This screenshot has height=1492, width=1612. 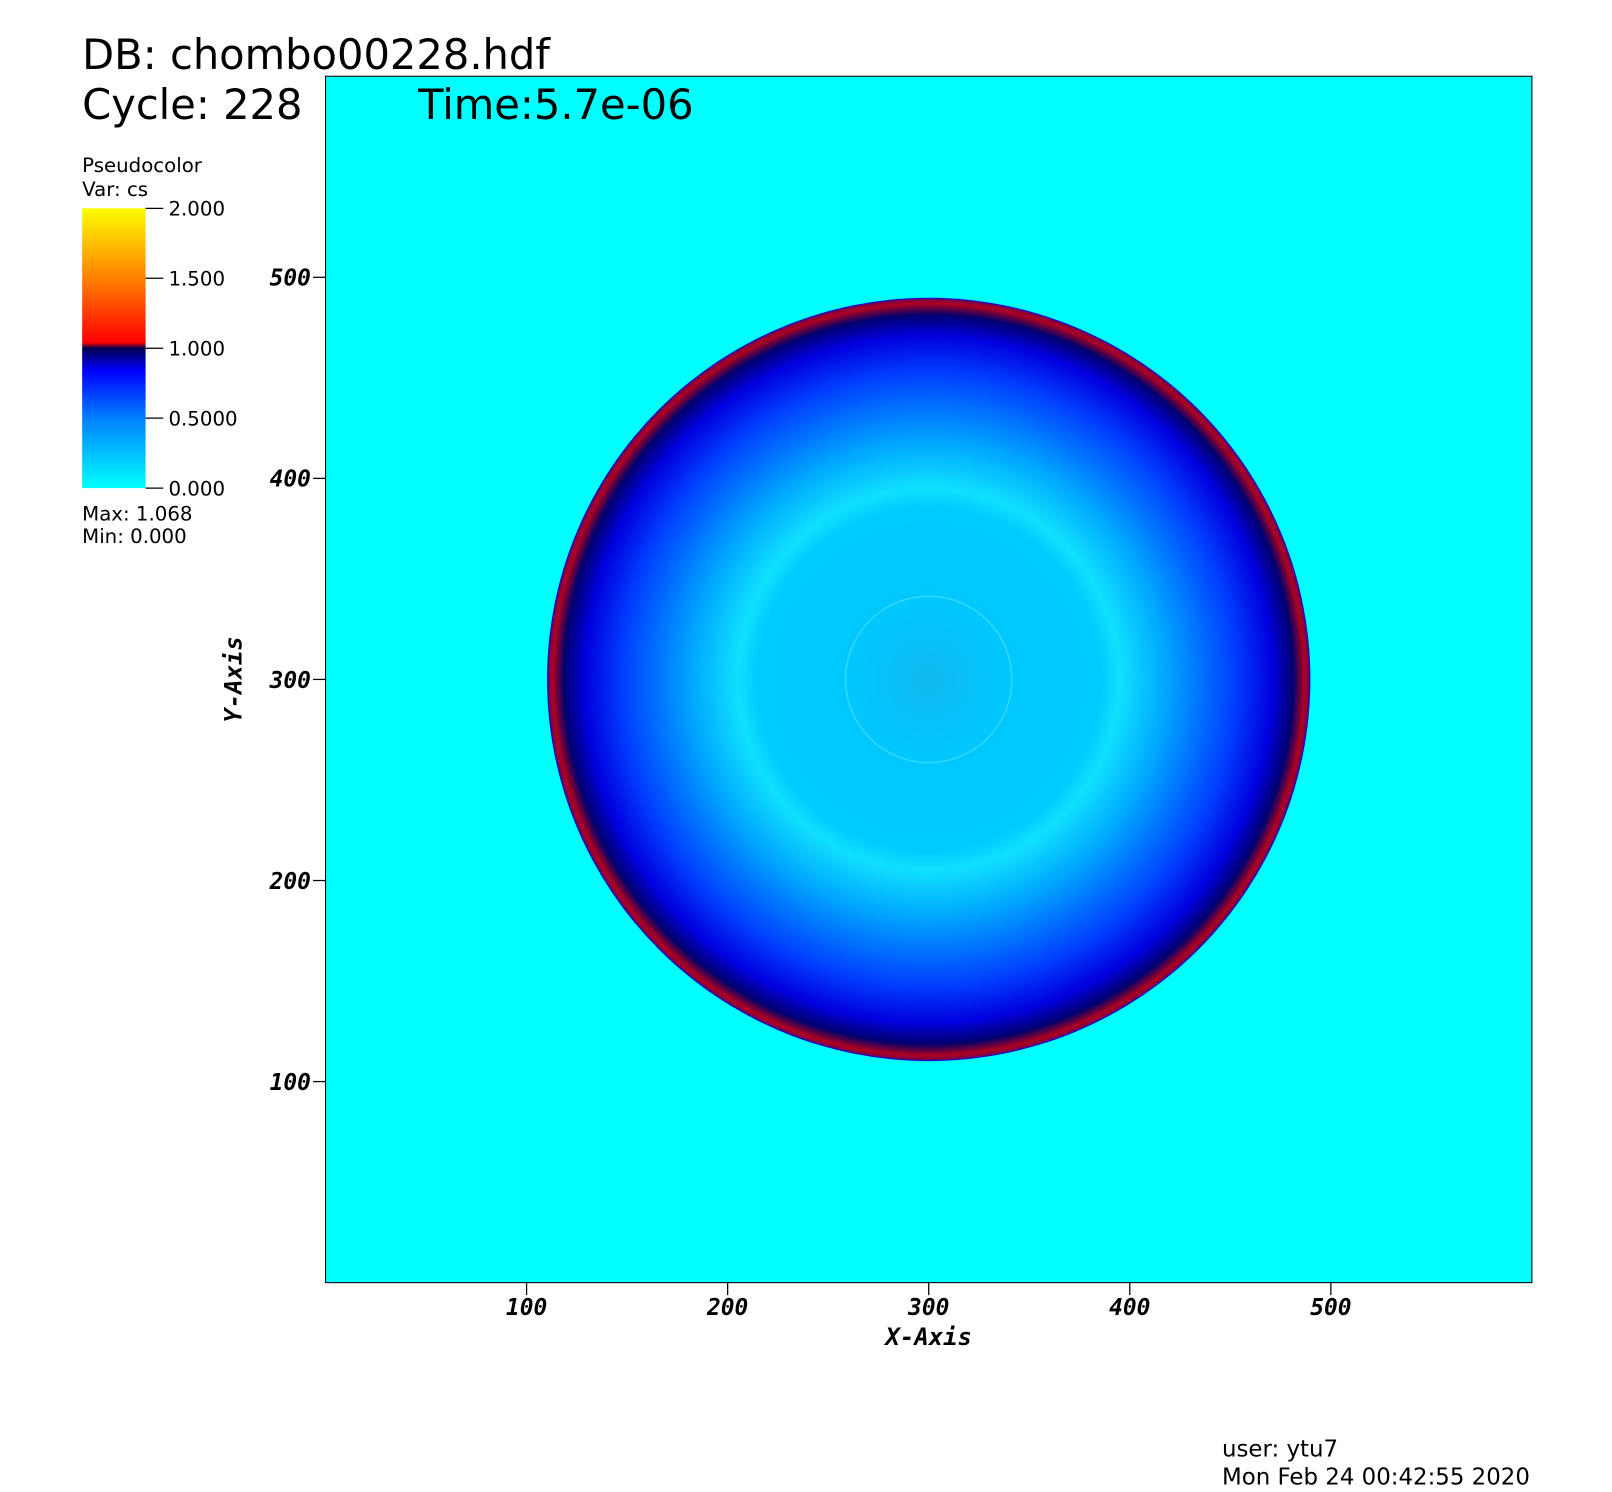 What do you see at coordinates (1280, 1449) in the screenshot?
I see `user: user: ytu7` at bounding box center [1280, 1449].